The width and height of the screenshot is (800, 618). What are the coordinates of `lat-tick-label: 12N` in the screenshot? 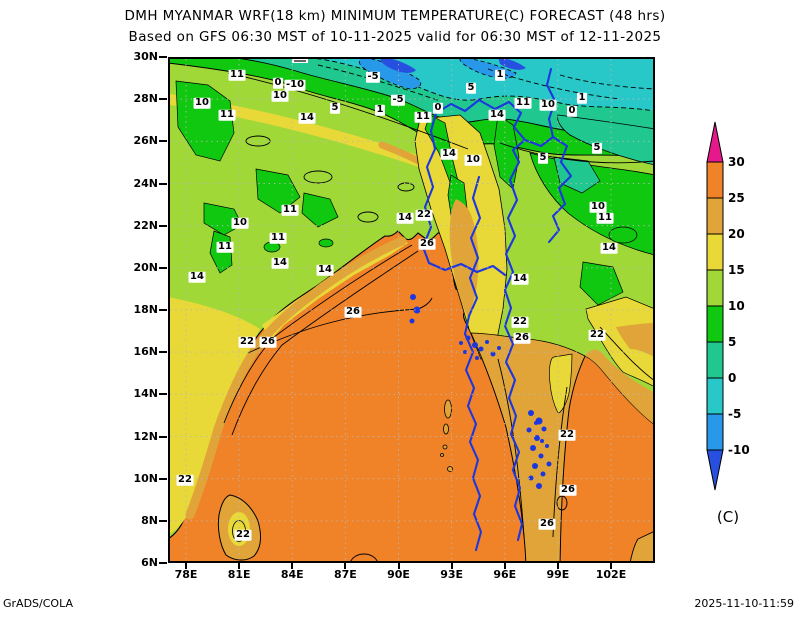 It's located at (145, 436).